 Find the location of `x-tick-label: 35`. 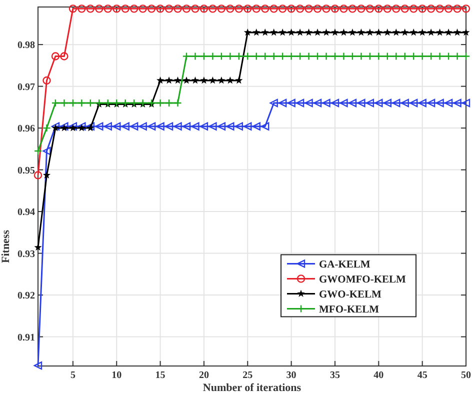

x-tick-label: 35 is located at coordinates (335, 375).